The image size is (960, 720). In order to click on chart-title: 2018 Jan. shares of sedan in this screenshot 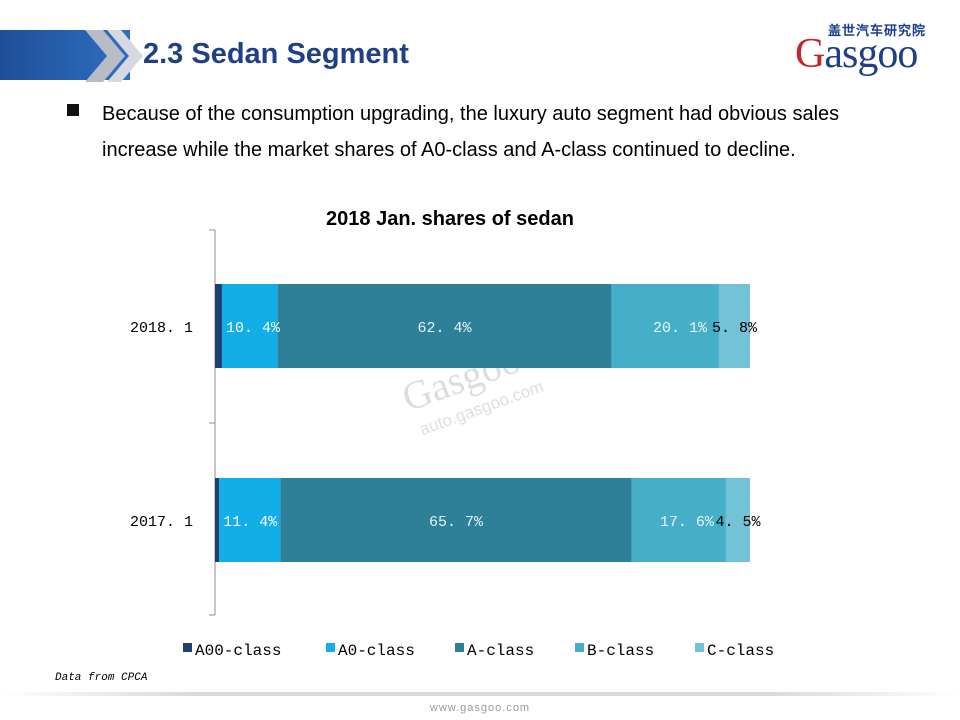, I will do `click(450, 219)`.